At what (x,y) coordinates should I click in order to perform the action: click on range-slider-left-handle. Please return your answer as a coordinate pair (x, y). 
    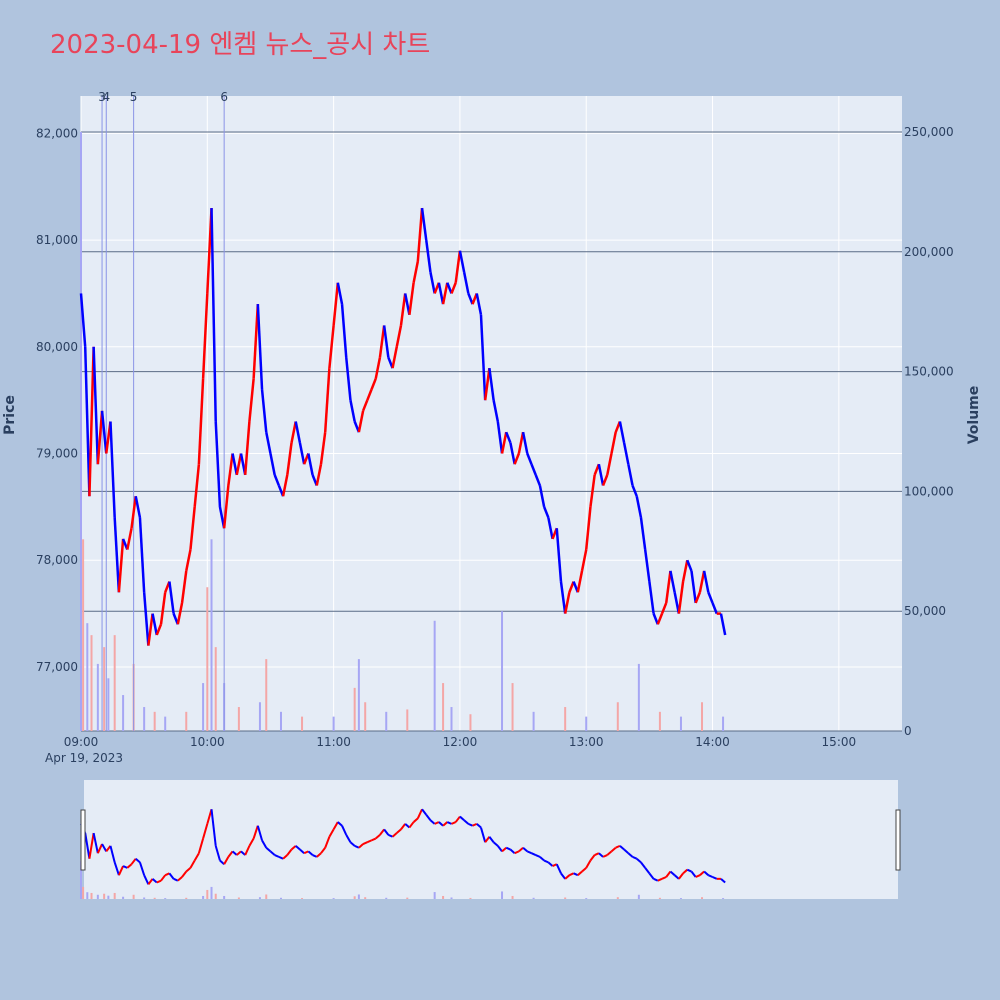
    Looking at the image, I should click on (83, 840).